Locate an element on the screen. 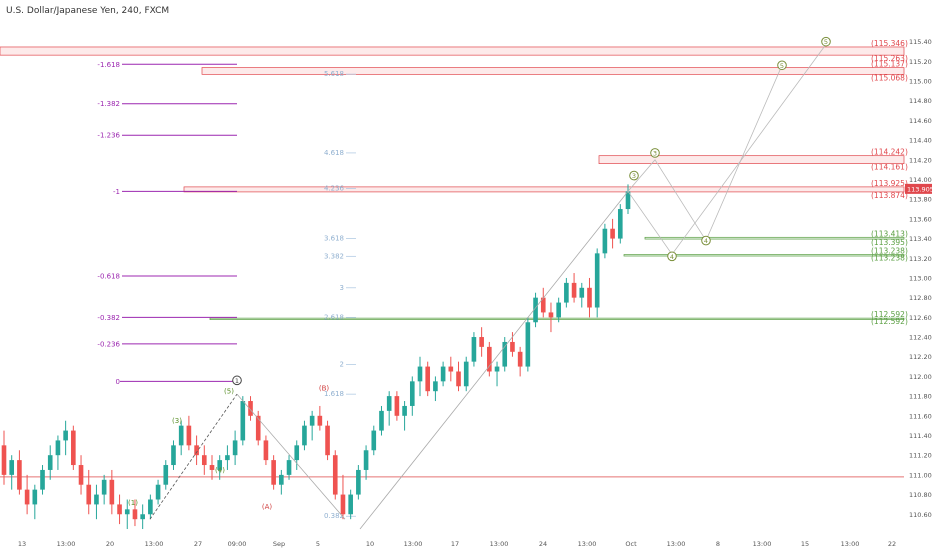 The width and height of the screenshot is (932, 554). wave-label: (B) is located at coordinates (324, 389).